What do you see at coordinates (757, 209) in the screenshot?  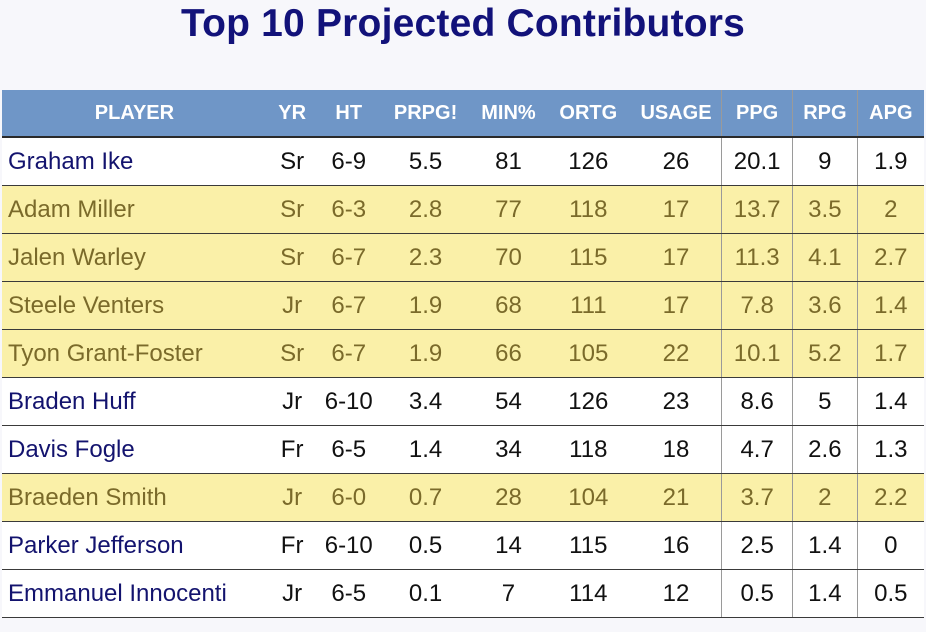 I see `cell-ppg: 13.7` at bounding box center [757, 209].